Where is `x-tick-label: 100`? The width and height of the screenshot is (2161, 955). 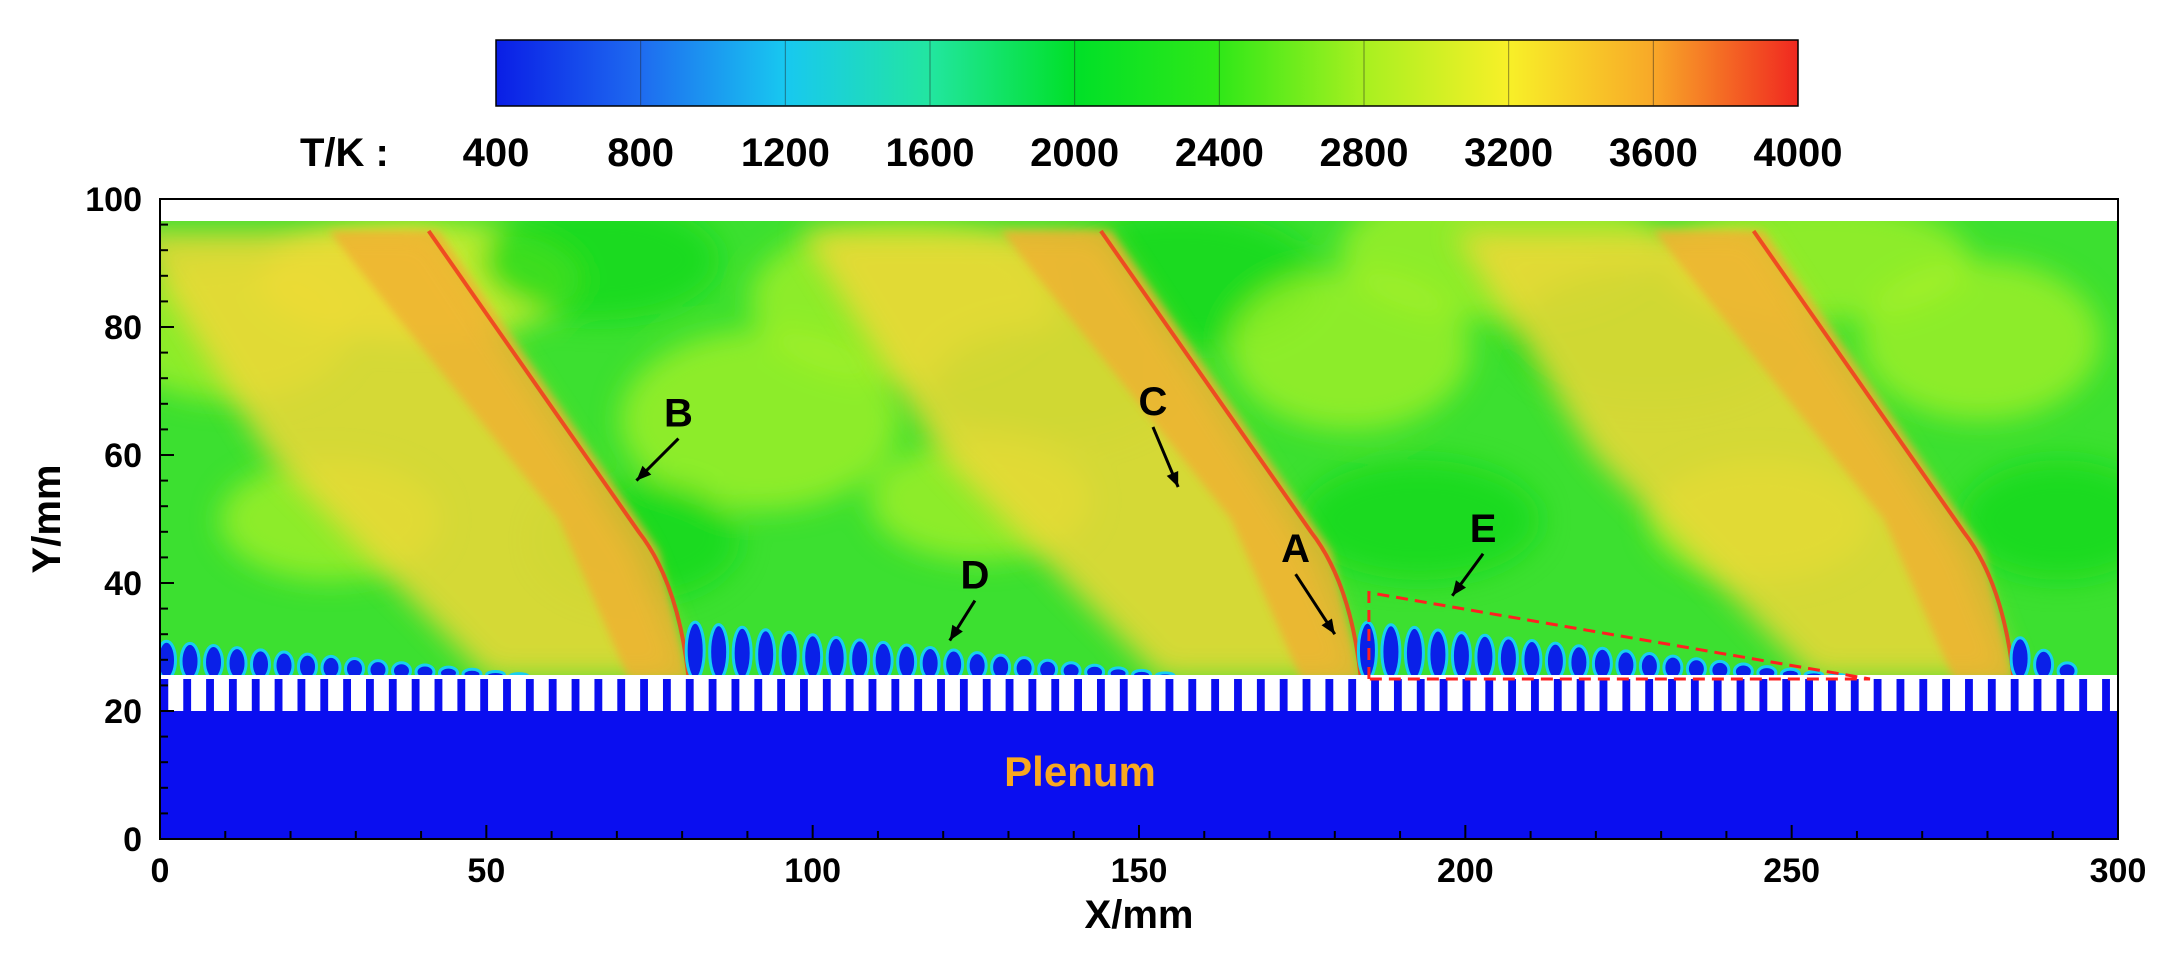 x-tick-label: 100 is located at coordinates (812, 871).